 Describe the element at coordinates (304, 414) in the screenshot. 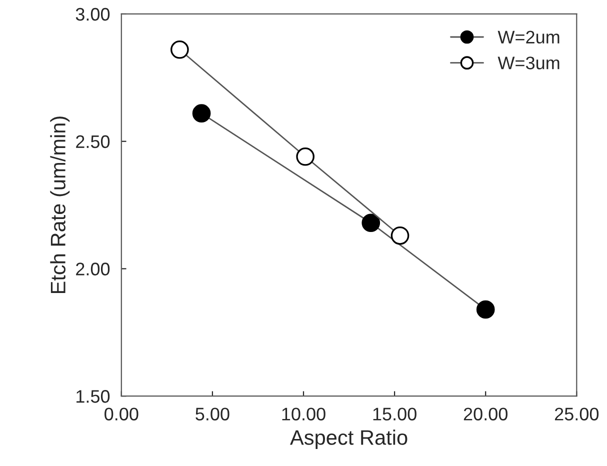

I see `x-tick-label: 10.00` at that location.